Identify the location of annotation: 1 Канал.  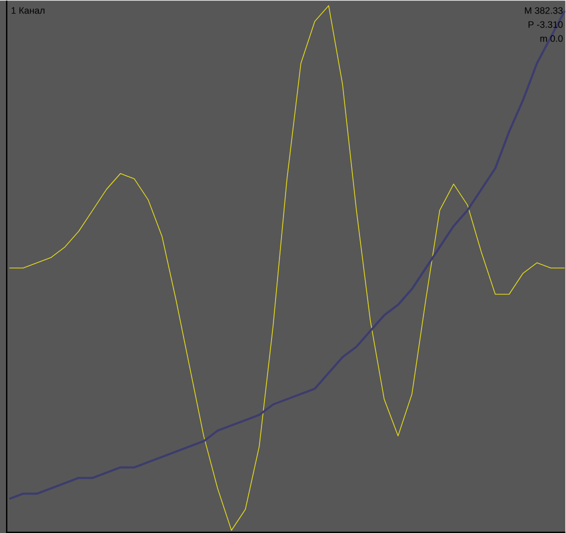
(28, 10).